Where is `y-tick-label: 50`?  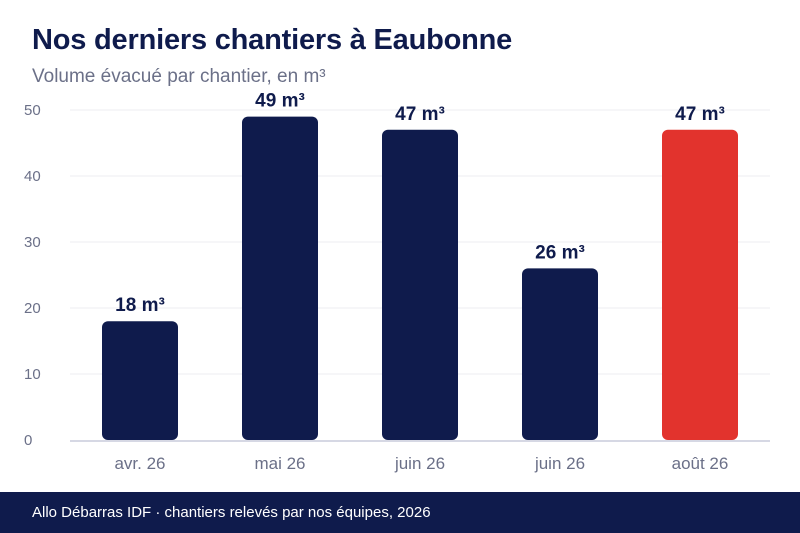 y-tick-label: 50 is located at coordinates (32, 110).